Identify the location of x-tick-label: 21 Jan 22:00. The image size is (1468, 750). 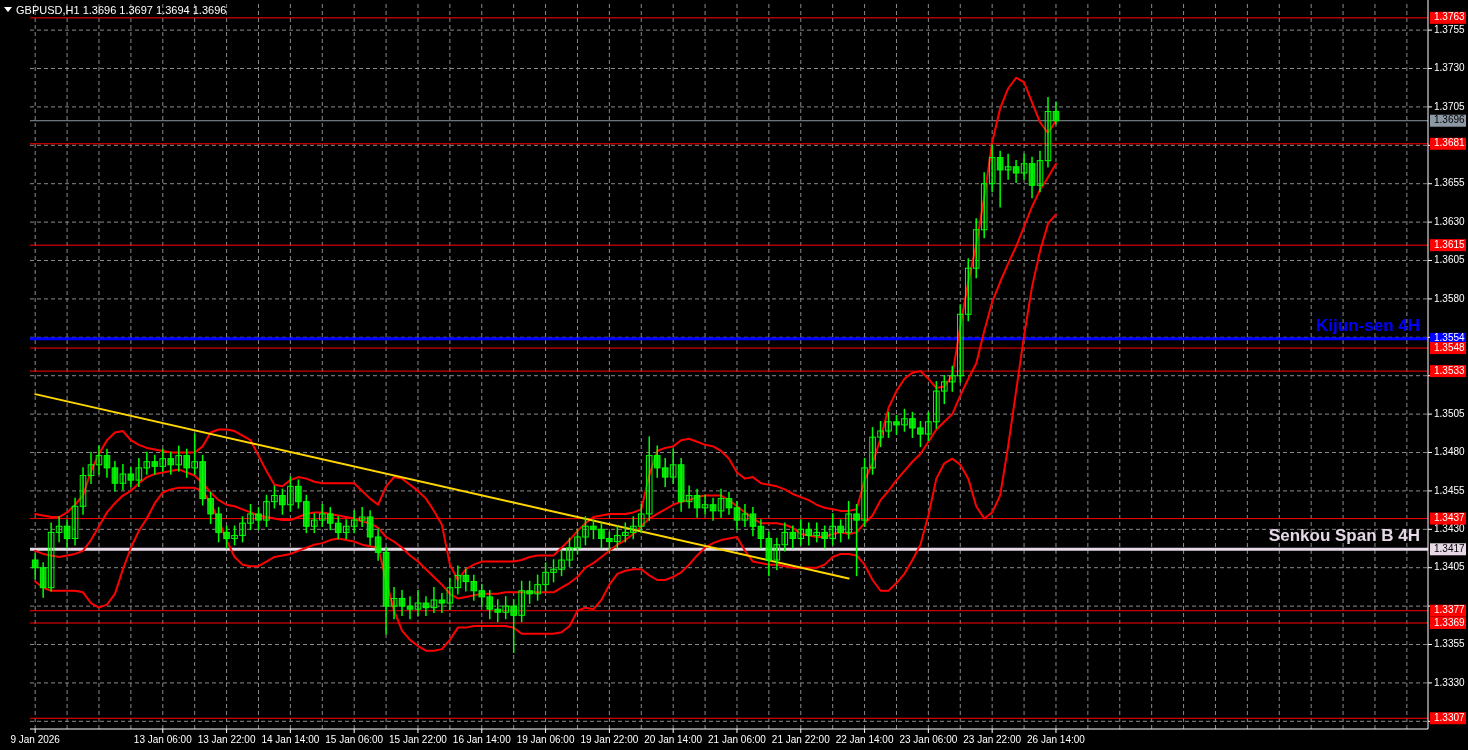
(801, 739).